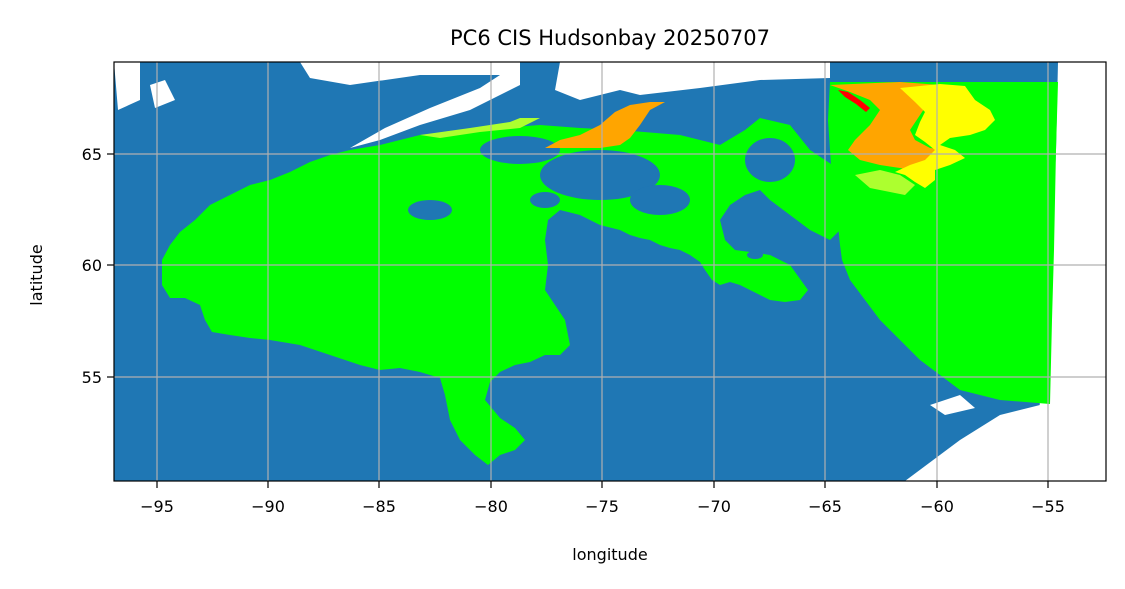  I want to click on x-tick-label: −75, so click(602, 506).